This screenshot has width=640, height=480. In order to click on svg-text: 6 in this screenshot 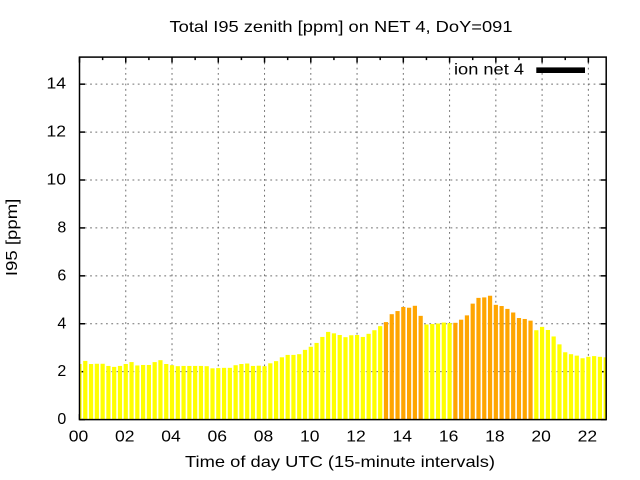, I will do `click(61, 275)`.